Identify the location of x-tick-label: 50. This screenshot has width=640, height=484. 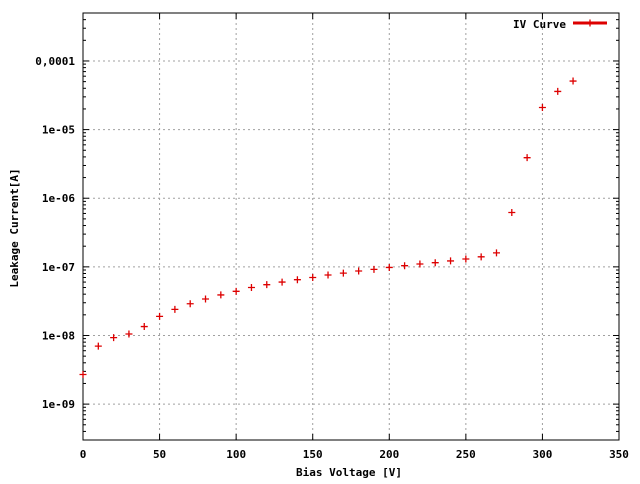
(159, 454).